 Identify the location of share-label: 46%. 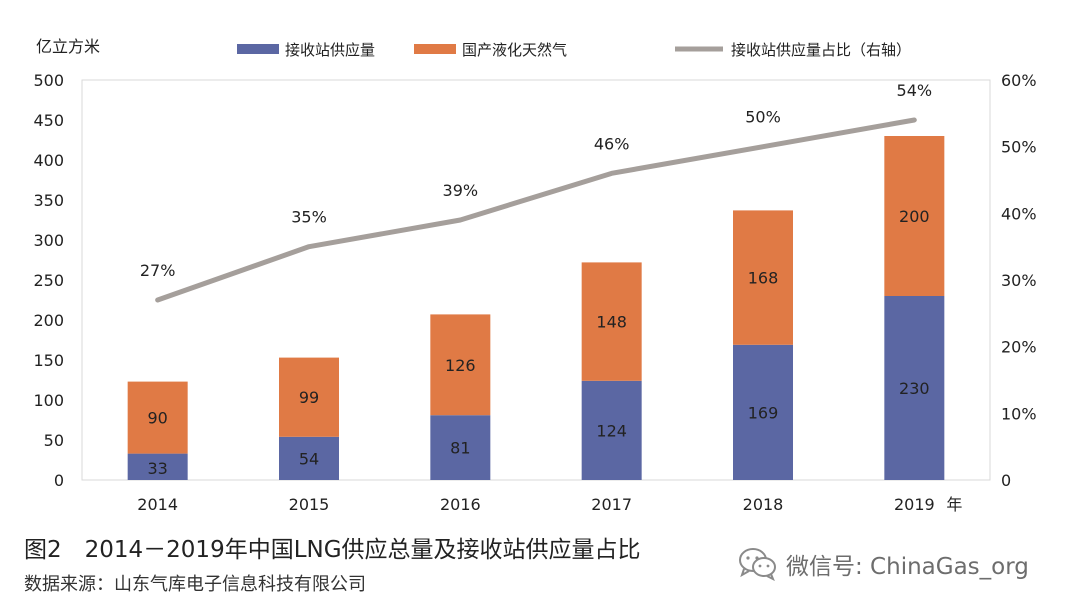
(612, 143).